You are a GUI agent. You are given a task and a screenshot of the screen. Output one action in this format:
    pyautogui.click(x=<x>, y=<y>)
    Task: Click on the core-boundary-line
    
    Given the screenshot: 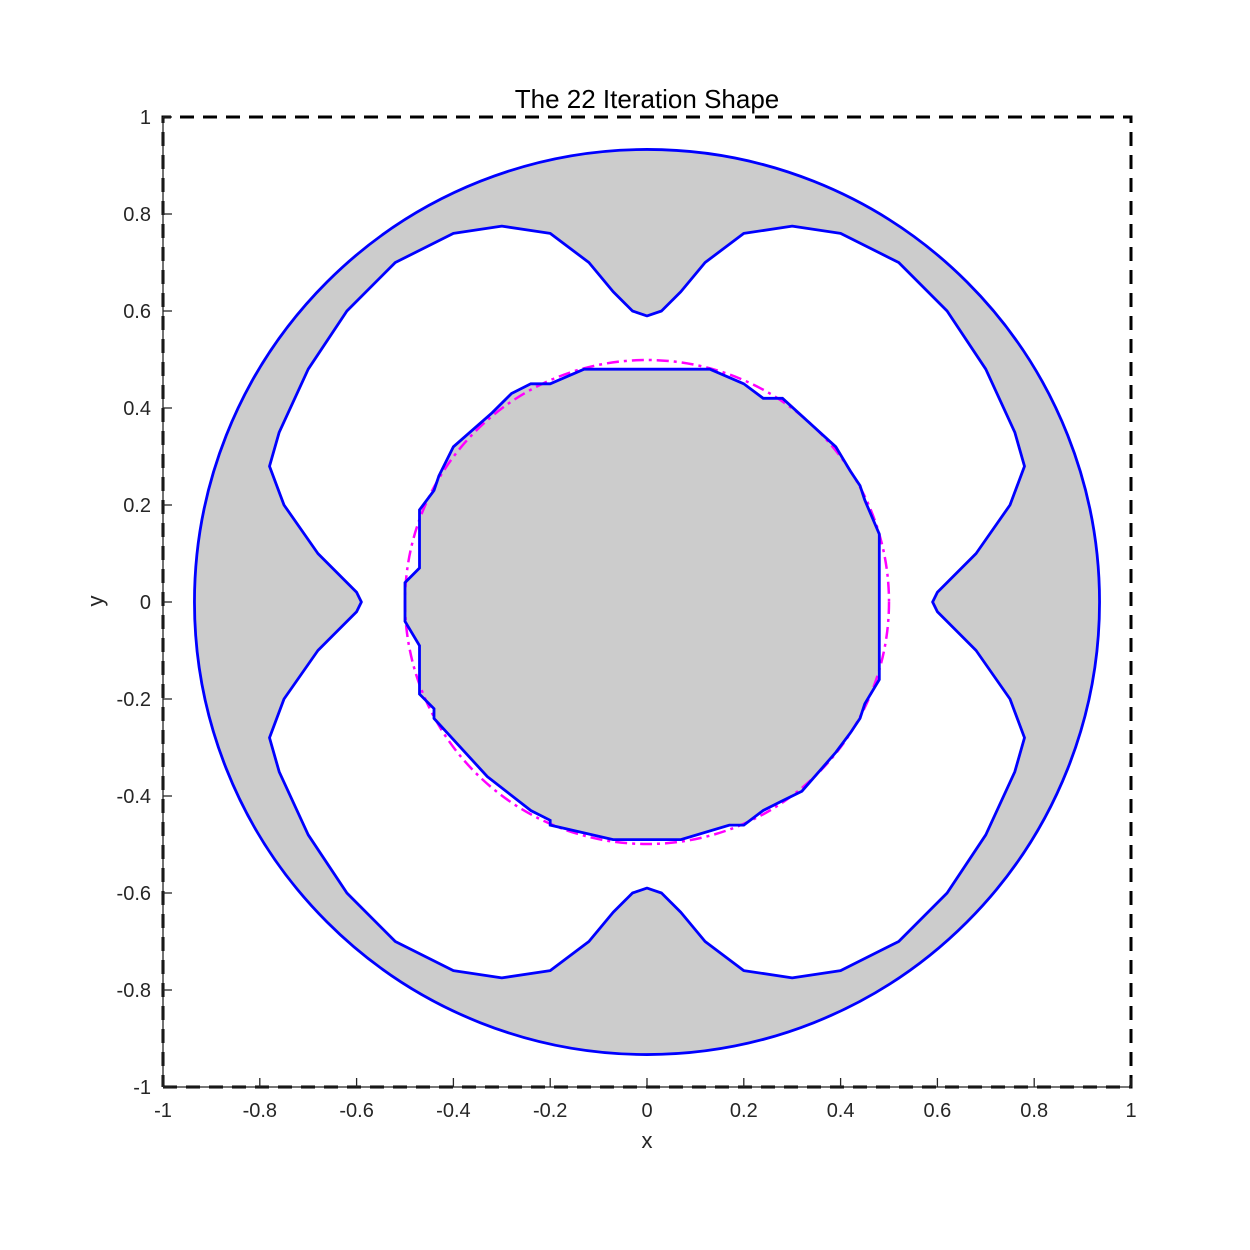 What is the action you would take?
    pyautogui.click(x=642, y=604)
    